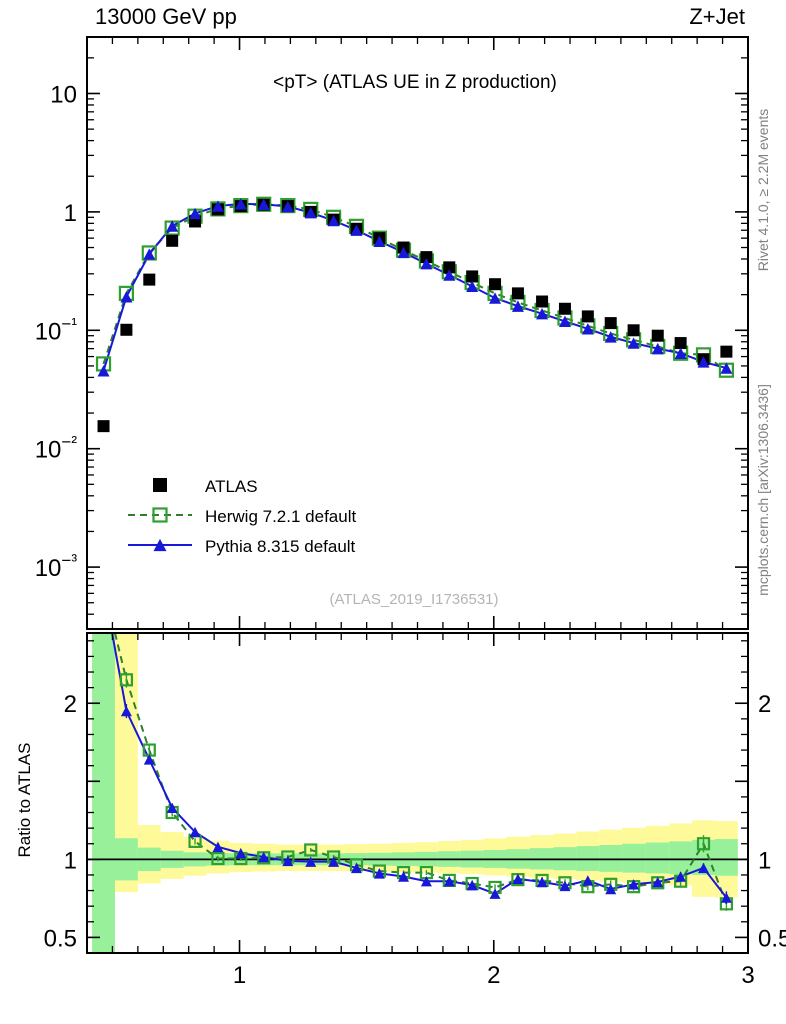 The height and width of the screenshot is (1024, 786). What do you see at coordinates (231, 486) in the screenshot?
I see `legend-label-atlas: ATLAS` at bounding box center [231, 486].